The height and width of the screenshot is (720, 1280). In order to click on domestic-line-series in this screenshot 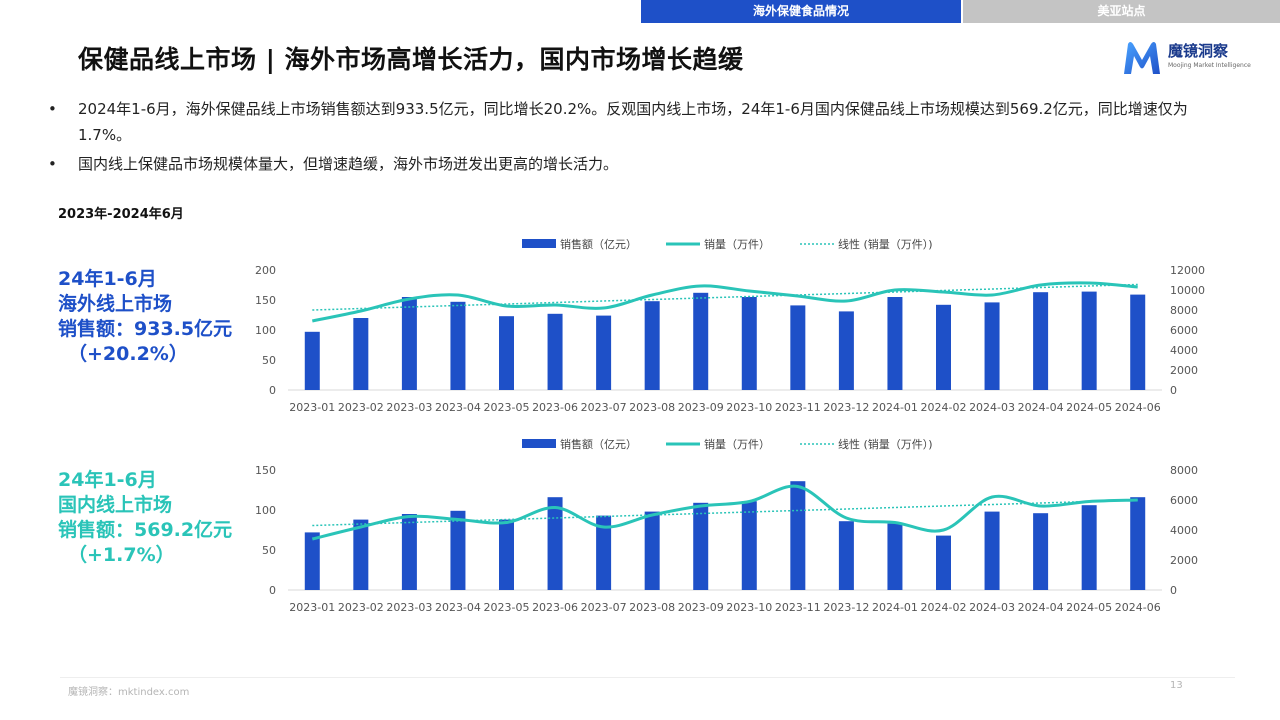, I will do `click(724, 512)`.